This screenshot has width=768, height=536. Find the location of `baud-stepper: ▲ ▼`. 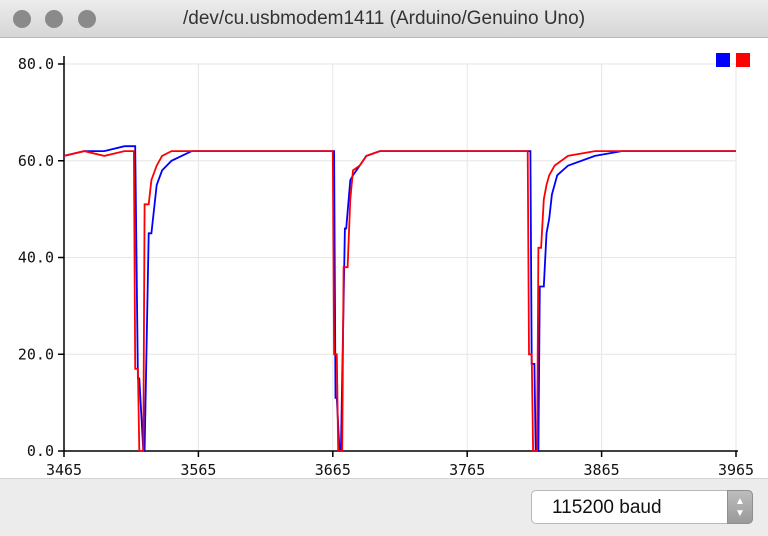

baud-stepper: ▲ ▼ is located at coordinates (740, 507).